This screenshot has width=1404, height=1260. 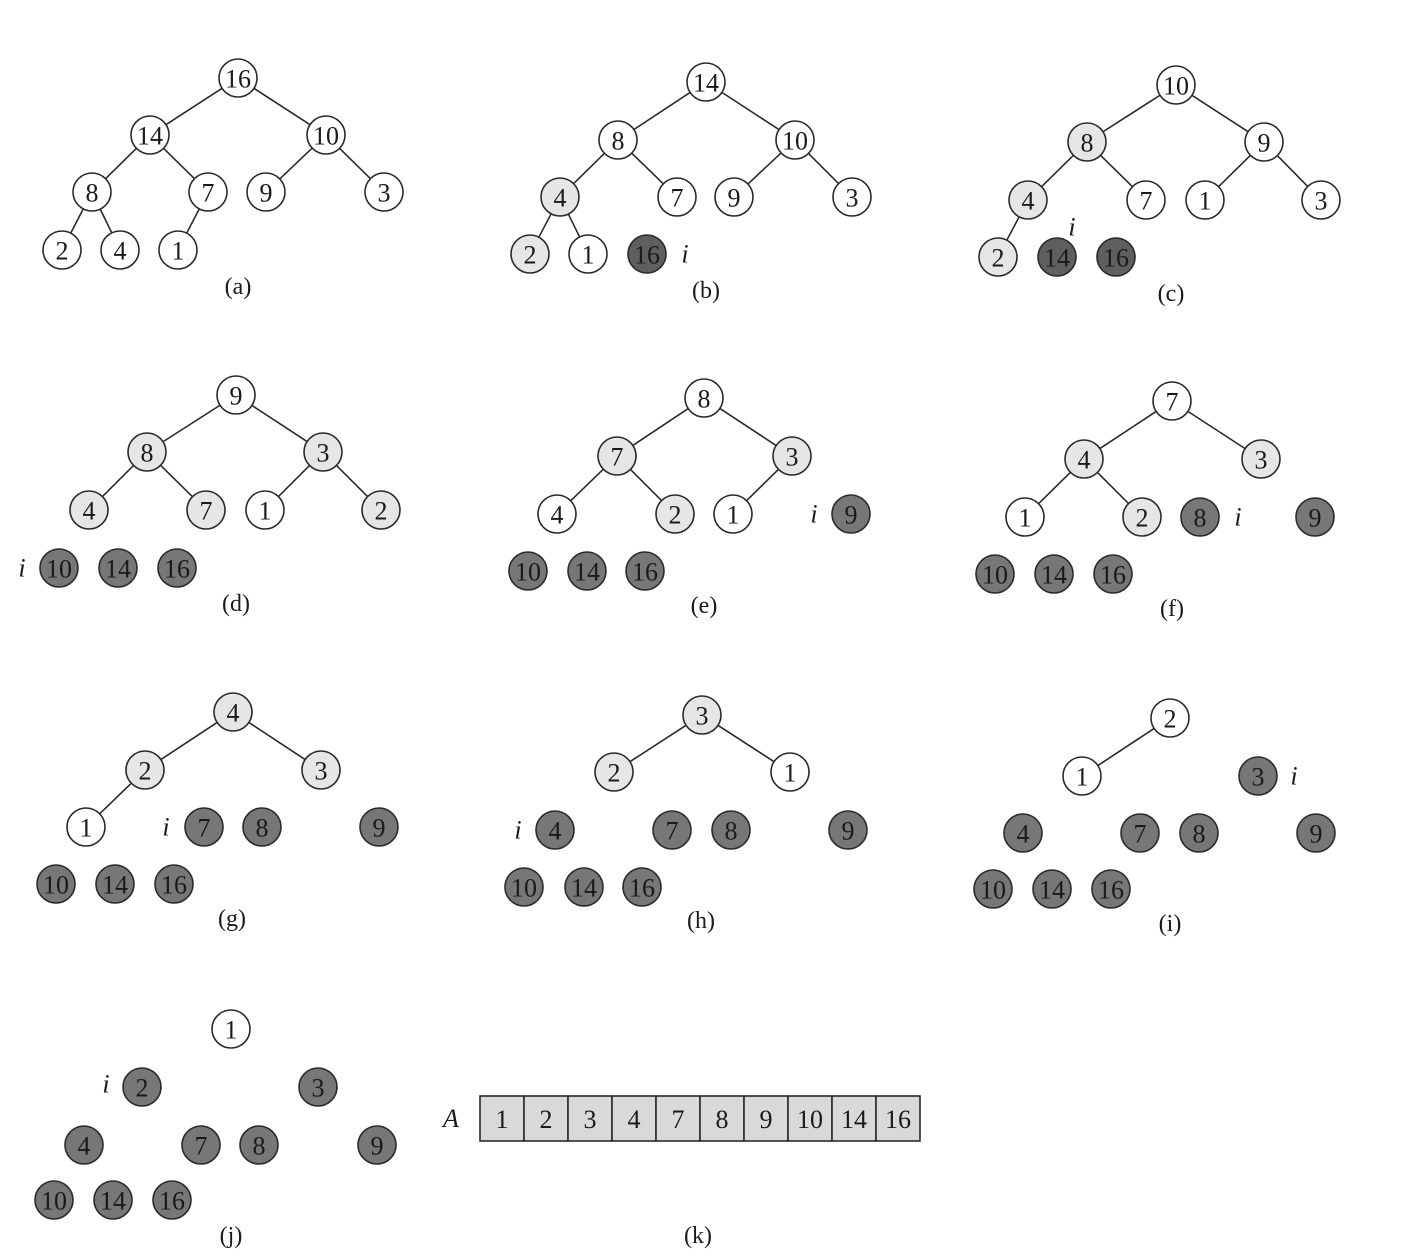 I want to click on heap-node: 8, so click(x=731, y=830).